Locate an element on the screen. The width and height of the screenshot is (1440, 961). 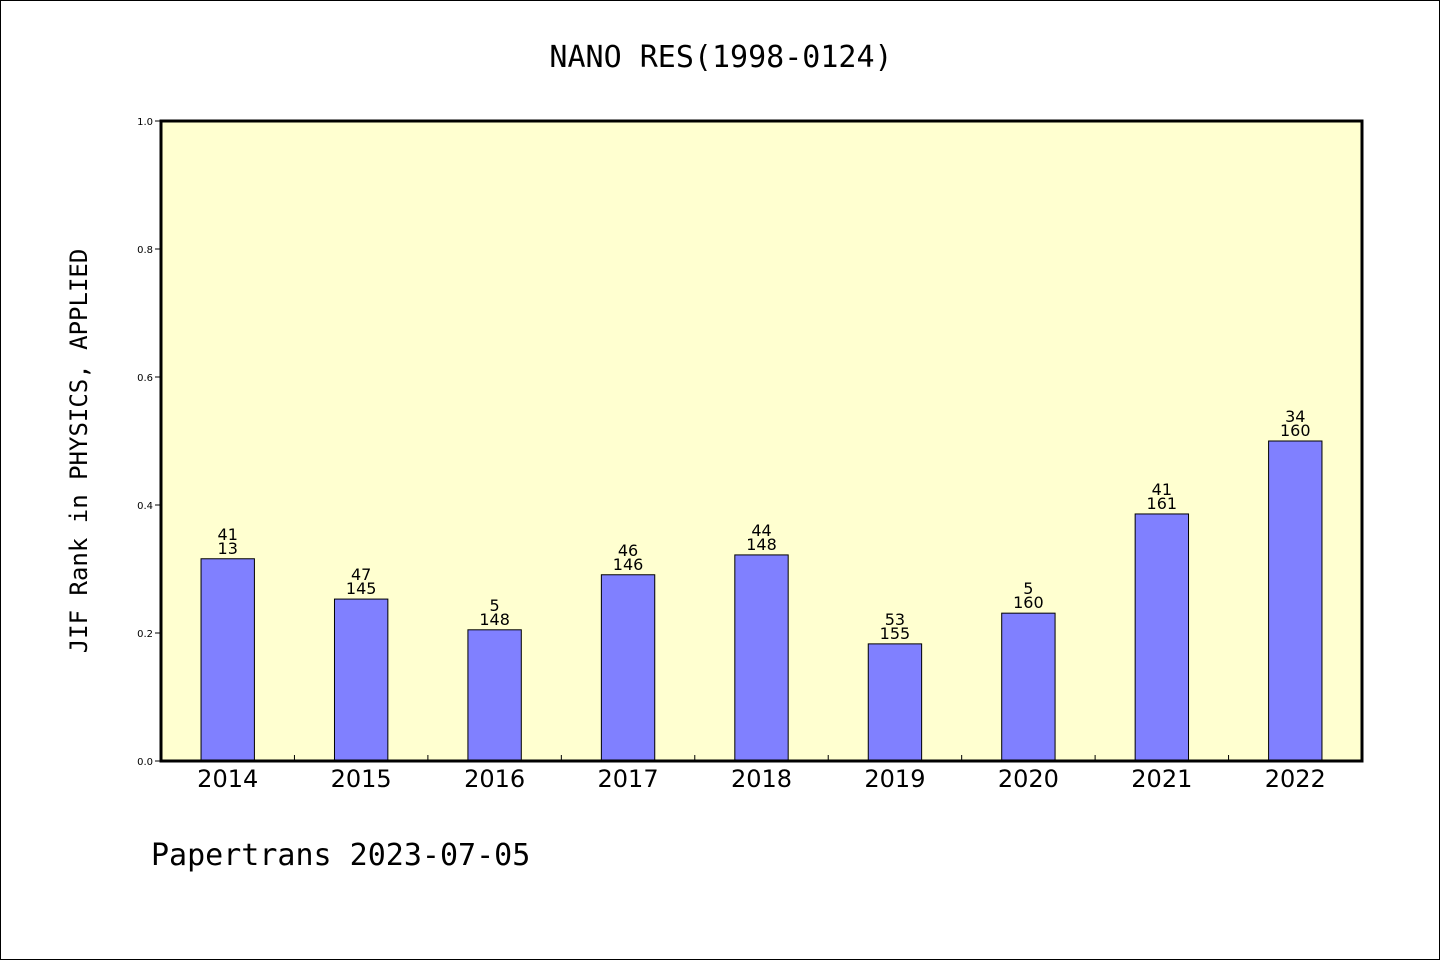
bar-2015 is located at coordinates (361, 680).